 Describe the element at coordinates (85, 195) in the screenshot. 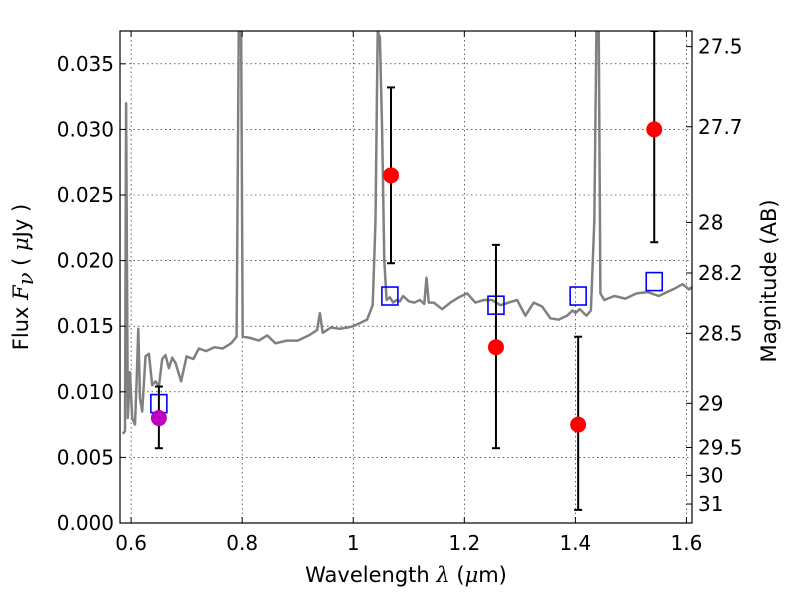

I see `y-tick-label: 0.025` at that location.